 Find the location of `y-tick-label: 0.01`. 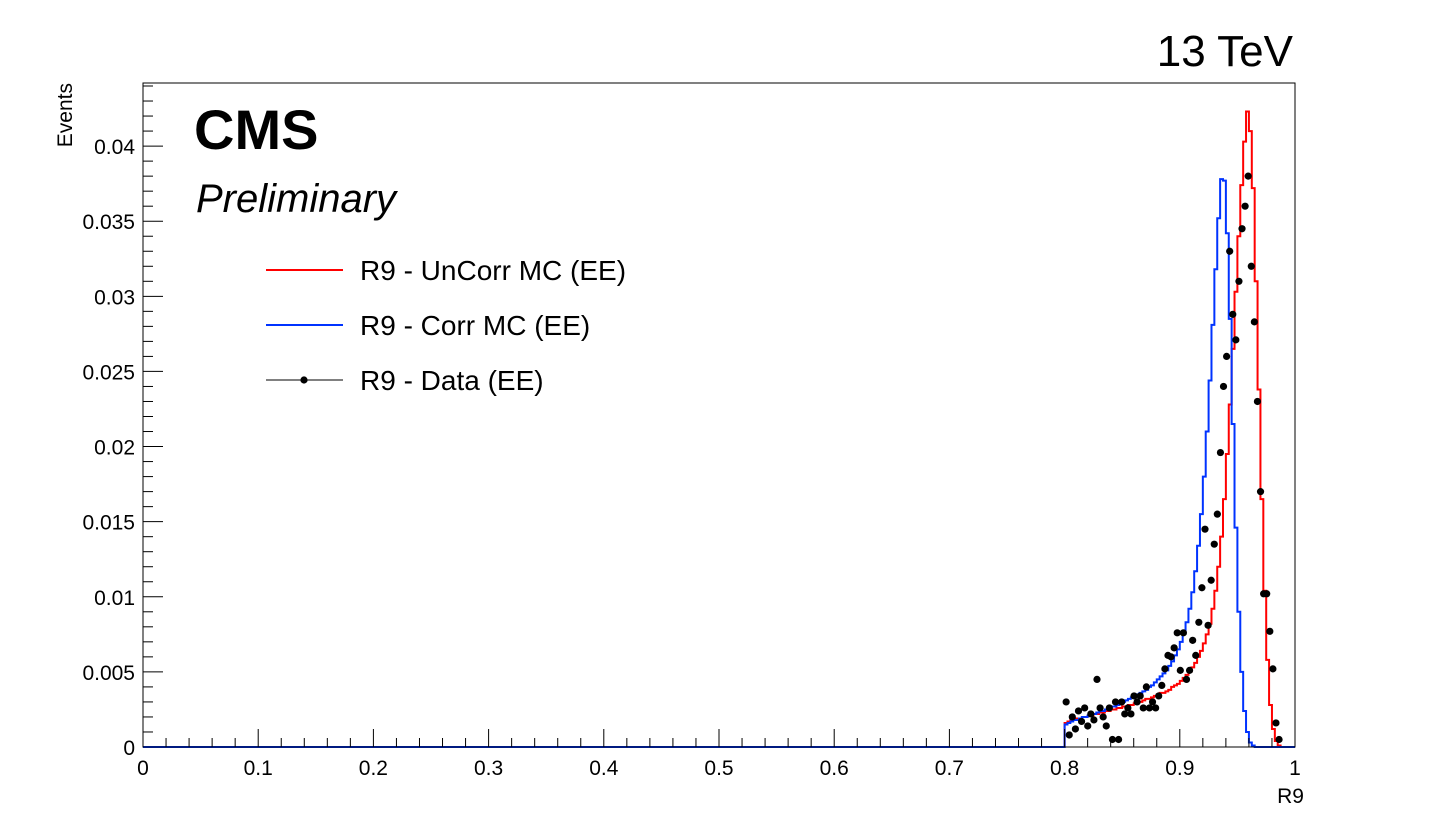

y-tick-label: 0.01 is located at coordinates (114, 598).